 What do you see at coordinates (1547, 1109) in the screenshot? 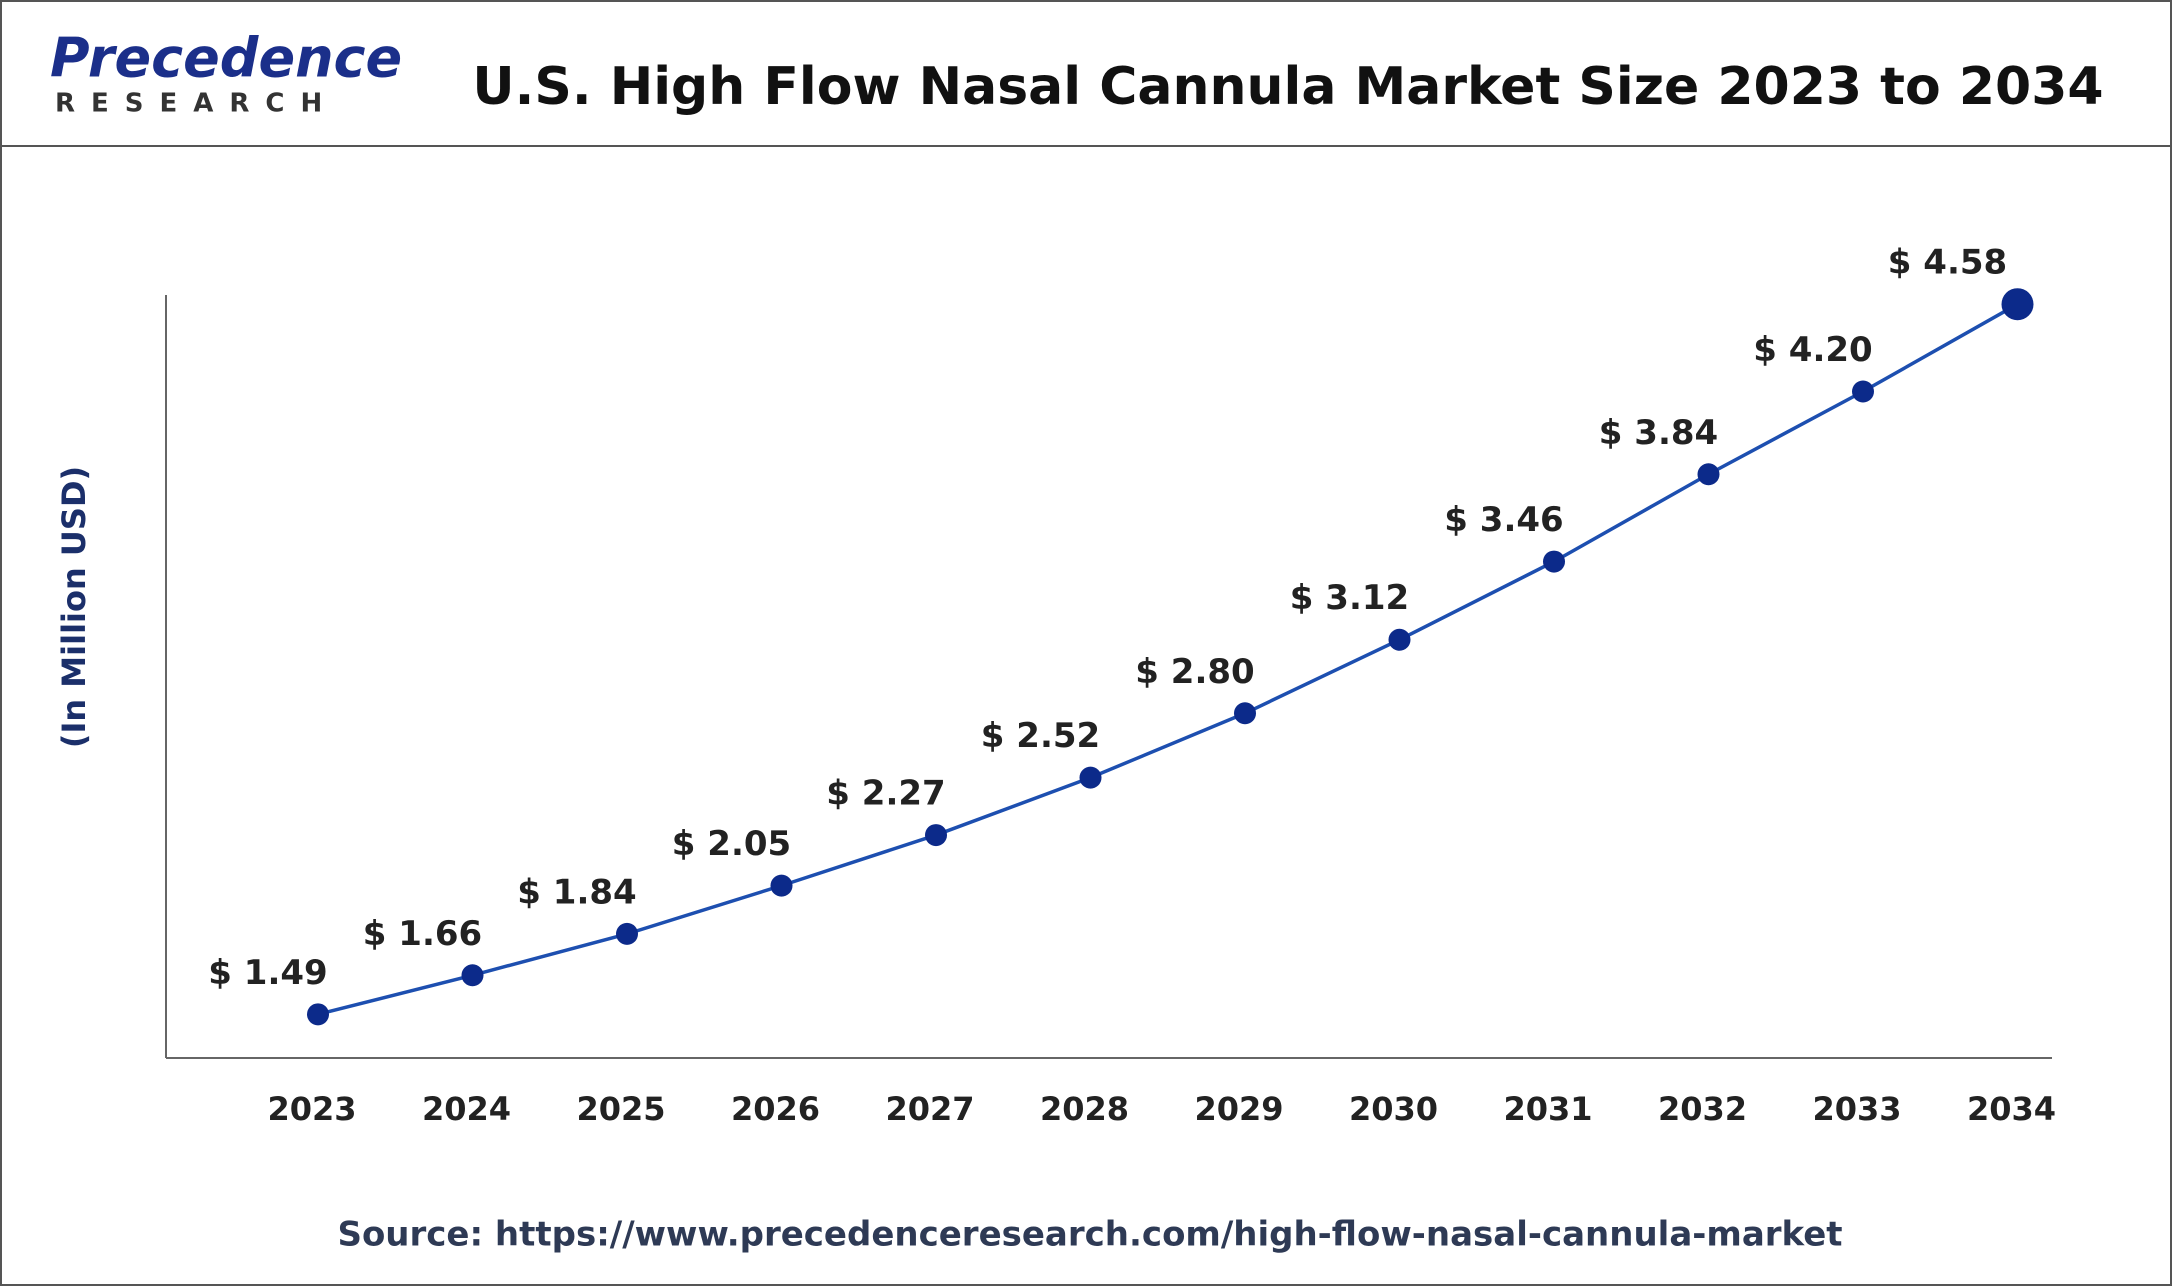
I see `x-tick-label: 2031` at bounding box center [1547, 1109].